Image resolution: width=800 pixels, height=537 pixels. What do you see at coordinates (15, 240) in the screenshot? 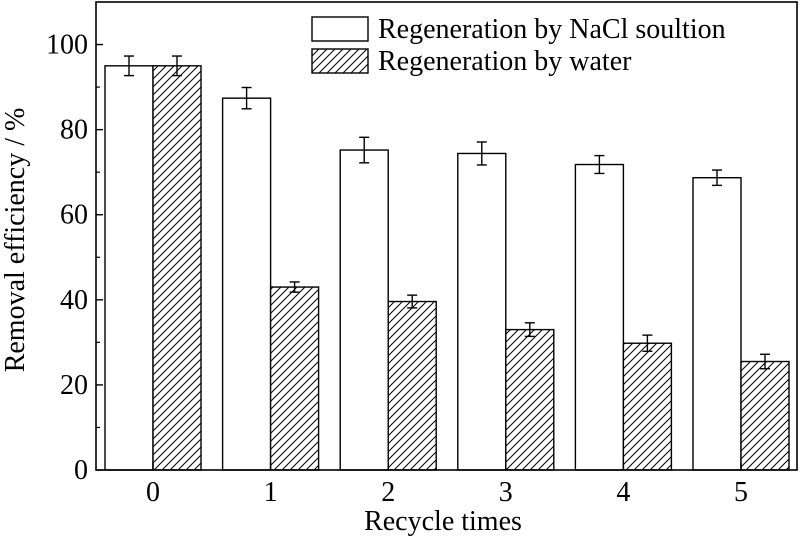
I see `y-axis-title: Removal efficiency / %` at bounding box center [15, 240].